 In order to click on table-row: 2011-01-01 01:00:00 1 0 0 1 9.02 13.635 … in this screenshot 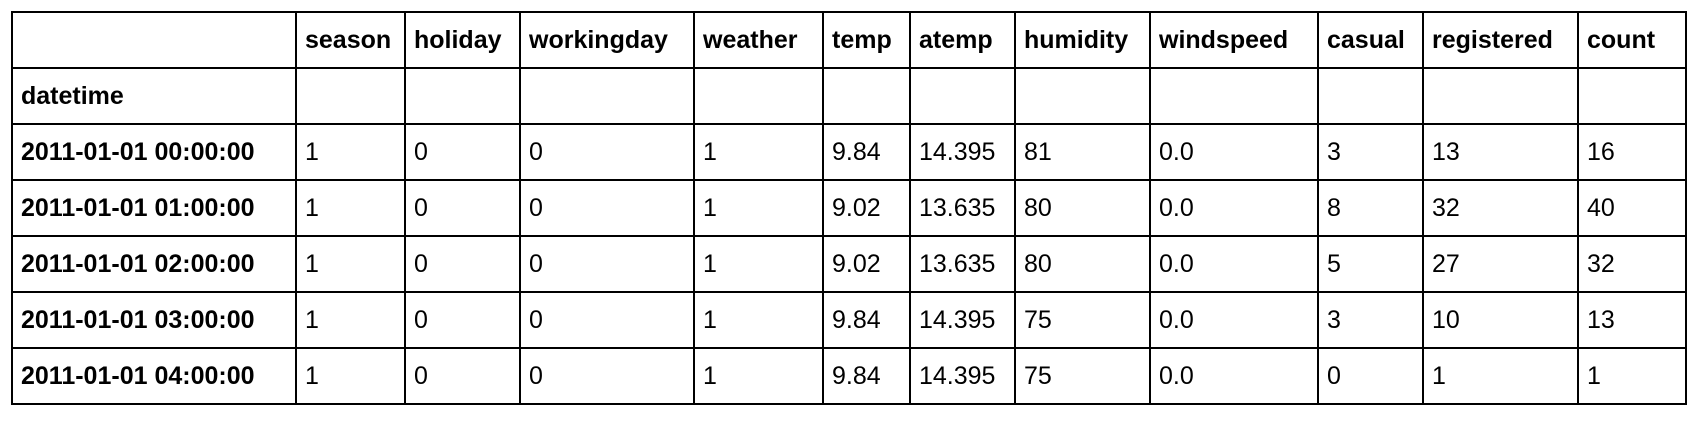, I will do `click(849, 208)`.